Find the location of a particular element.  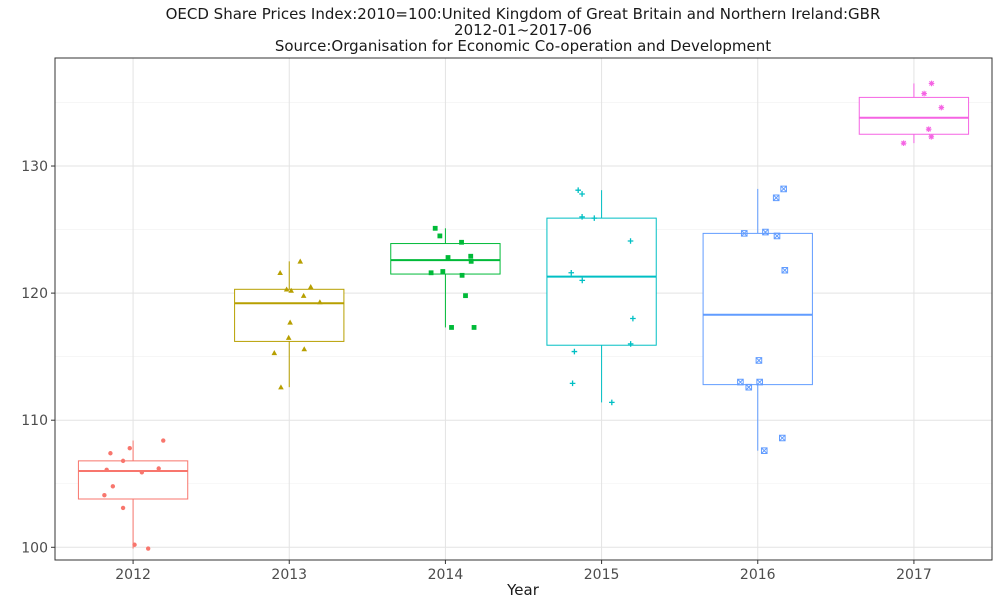

x-tick-label: 2013 is located at coordinates (289, 575).